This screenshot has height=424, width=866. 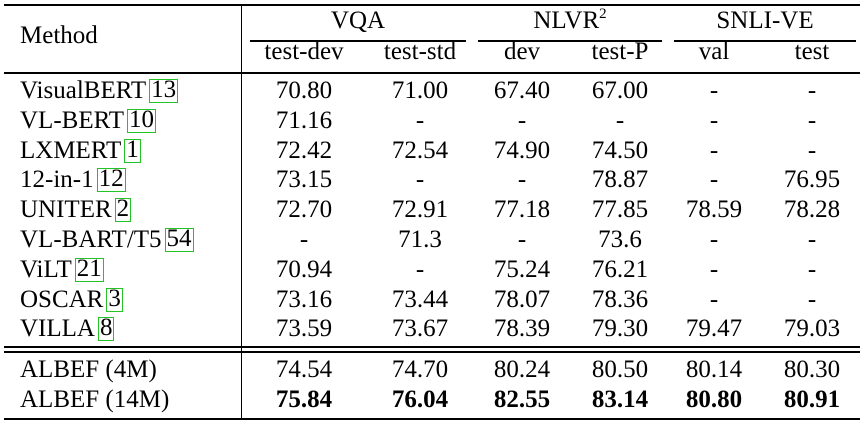 I want to click on value-cell: 67.00, so click(x=620, y=90).